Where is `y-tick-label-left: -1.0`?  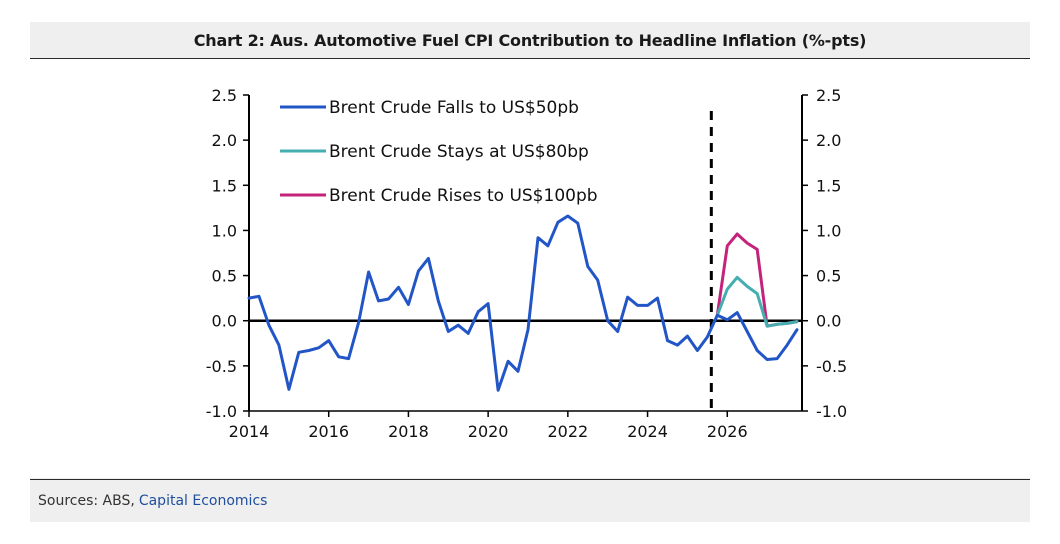 y-tick-label-left: -1.0 is located at coordinates (221, 411).